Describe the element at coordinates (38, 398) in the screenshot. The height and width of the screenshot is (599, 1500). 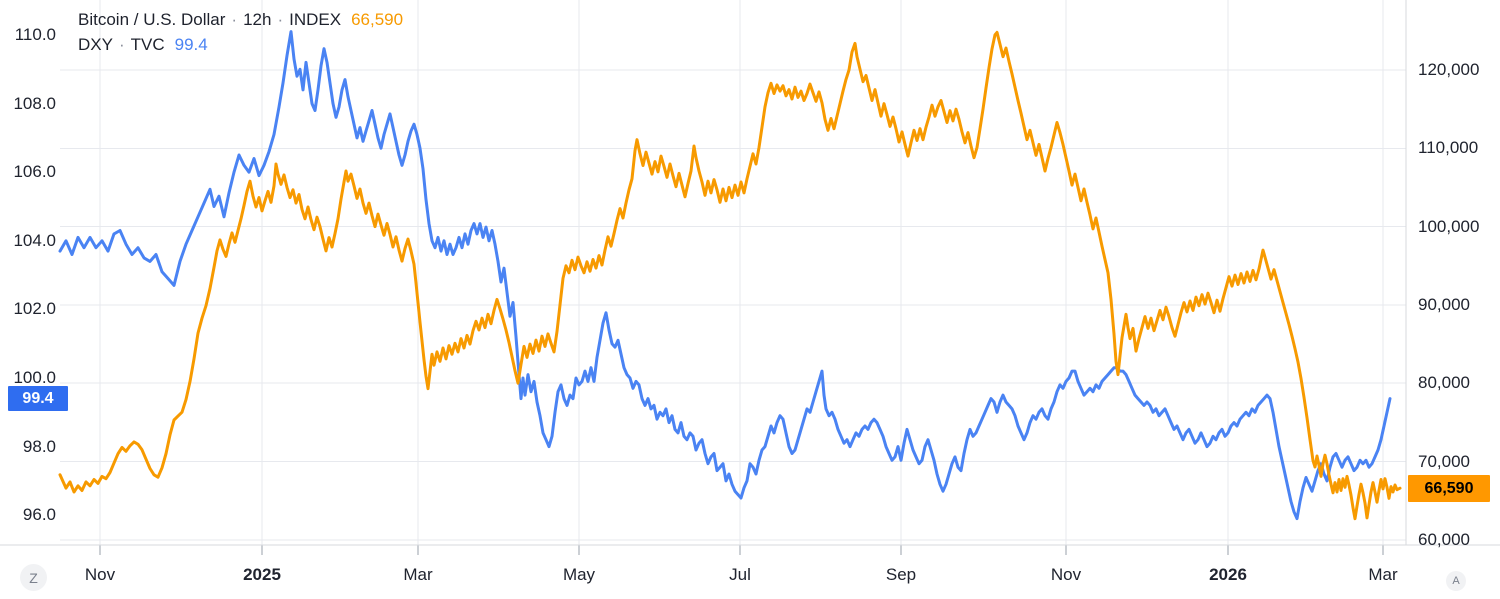
I see `dxy-price-badge: 99.4` at that location.